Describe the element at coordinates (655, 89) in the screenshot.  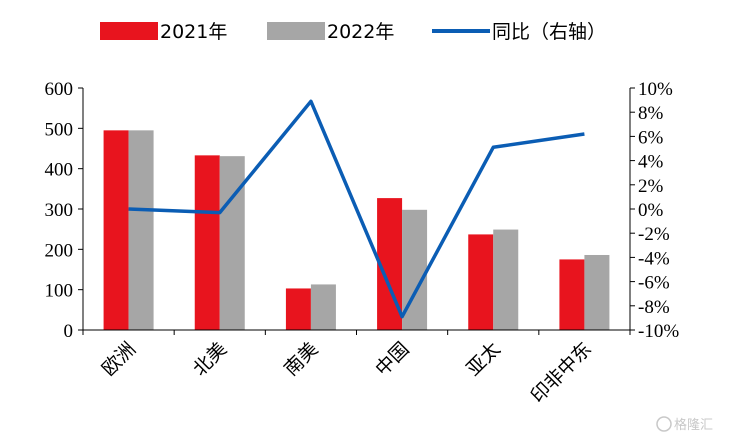
I see `y-tick-label-right-10: 10%` at that location.